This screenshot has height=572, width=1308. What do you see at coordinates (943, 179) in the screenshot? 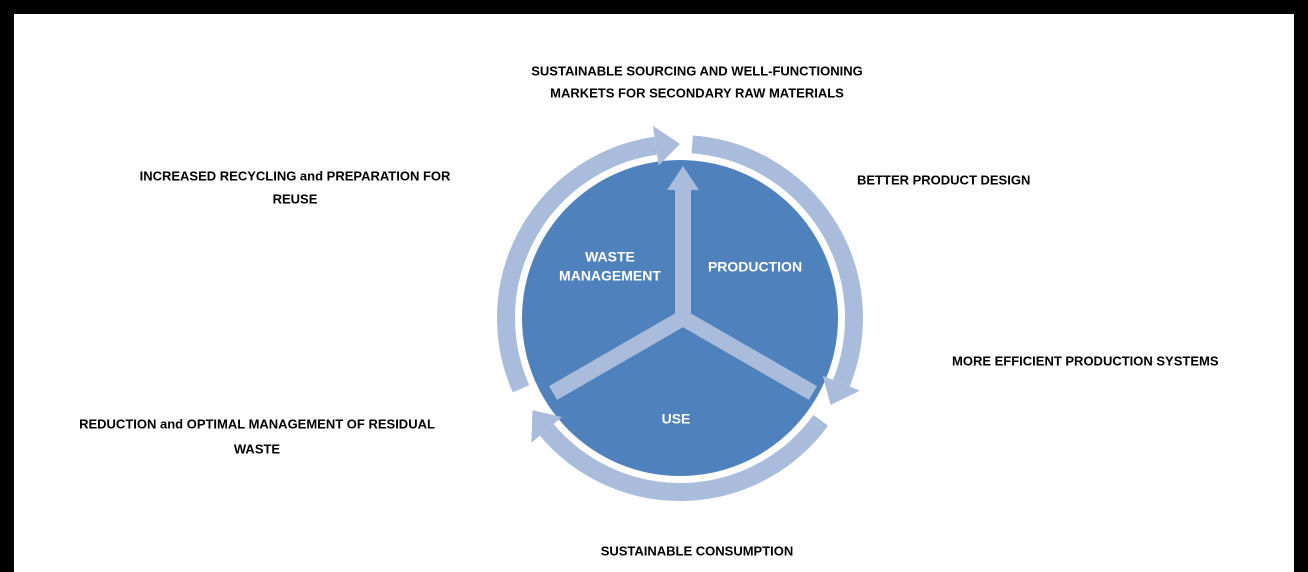
I see `outer-label: BETTER PRODUCT DESIGN` at bounding box center [943, 179].